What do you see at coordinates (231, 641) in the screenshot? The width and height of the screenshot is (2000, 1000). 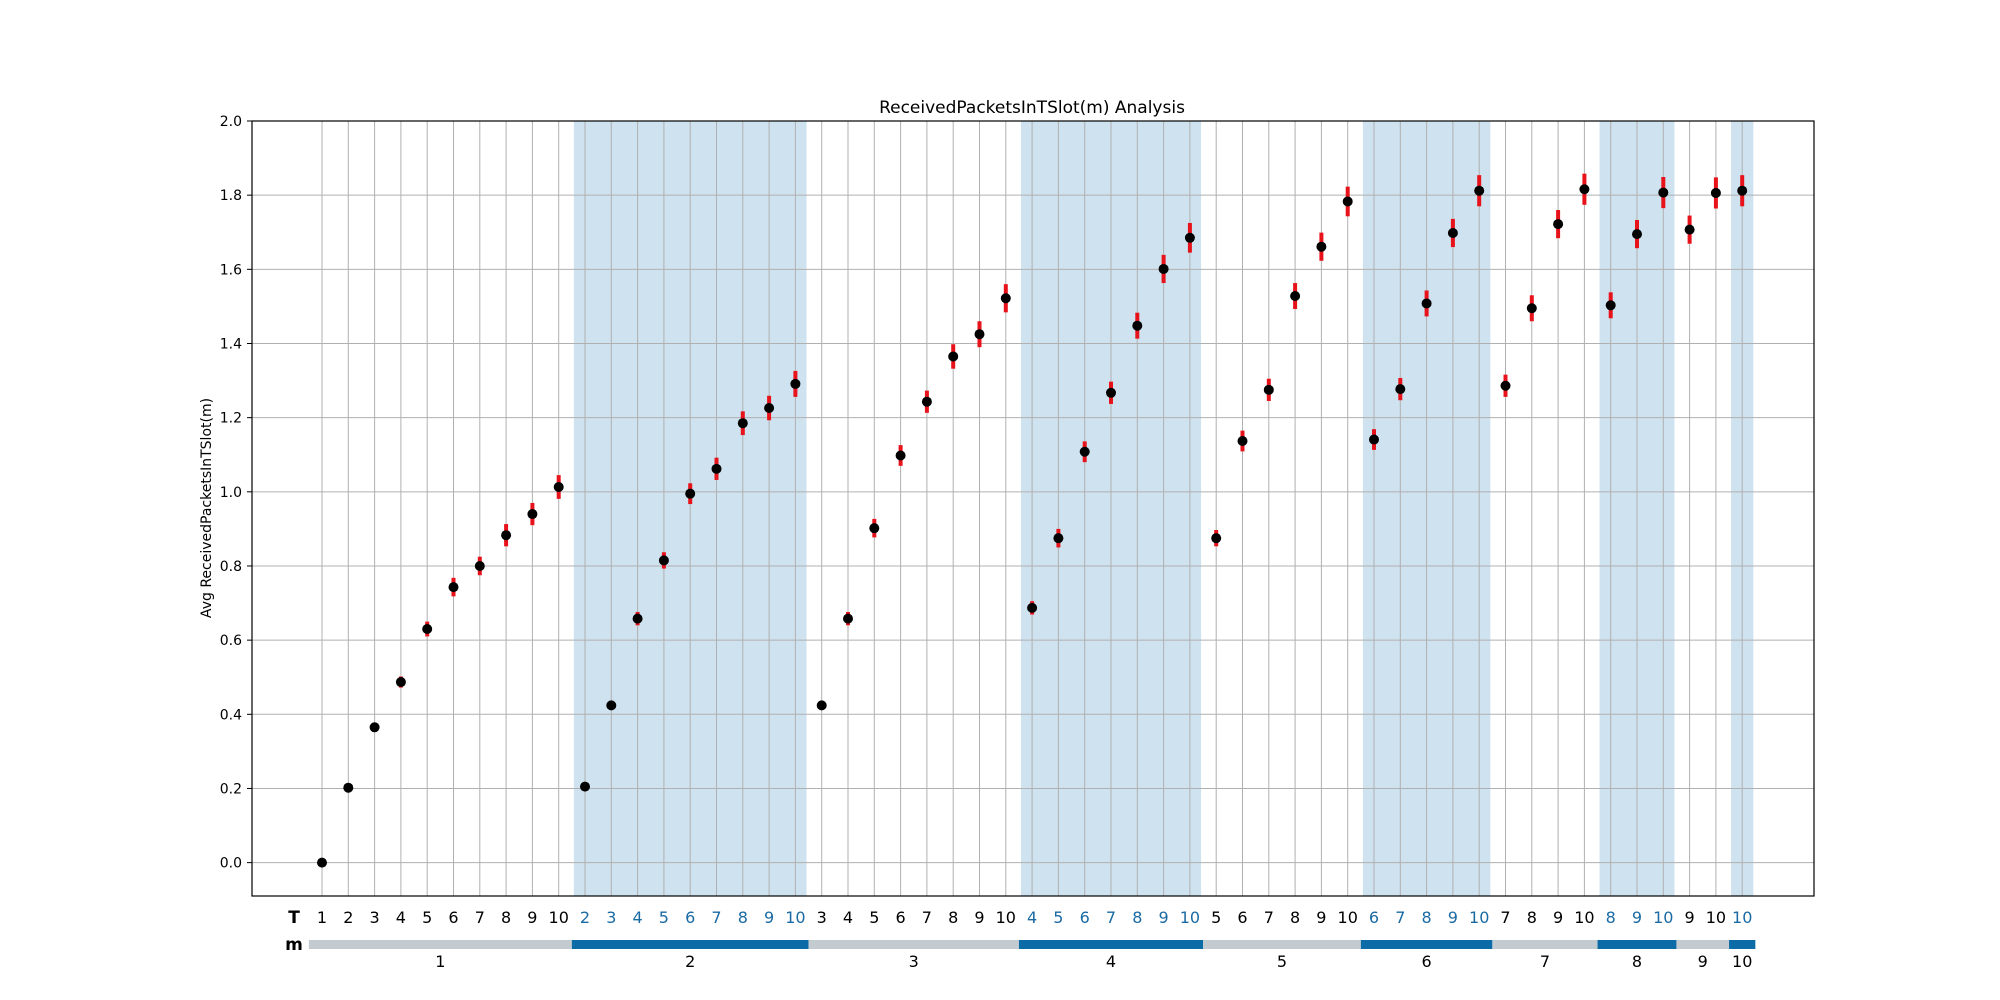 I see `y-tick-label: 0.6` at bounding box center [231, 641].